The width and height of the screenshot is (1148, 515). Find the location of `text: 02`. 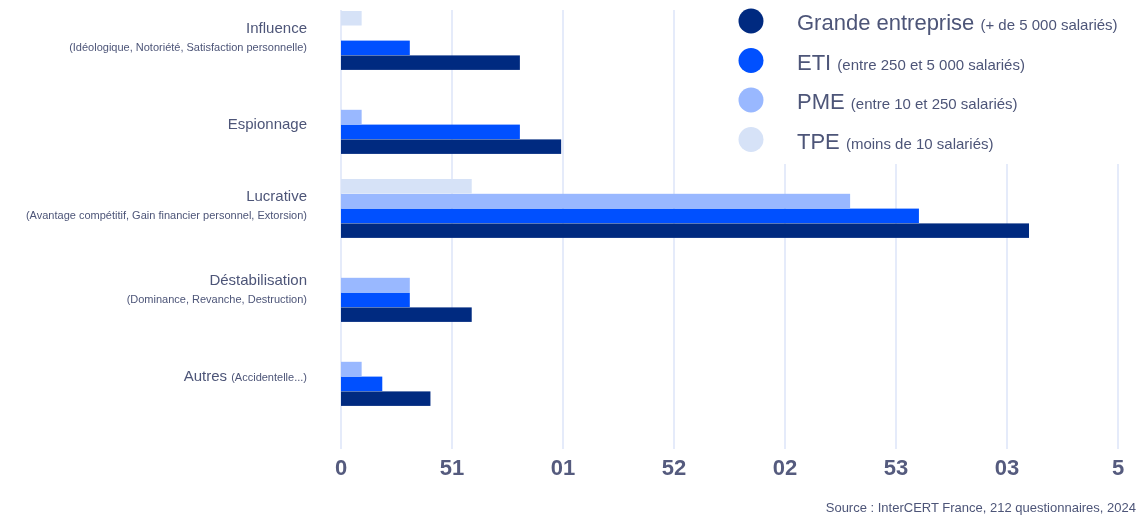

text: 02 is located at coordinates (785, 467).